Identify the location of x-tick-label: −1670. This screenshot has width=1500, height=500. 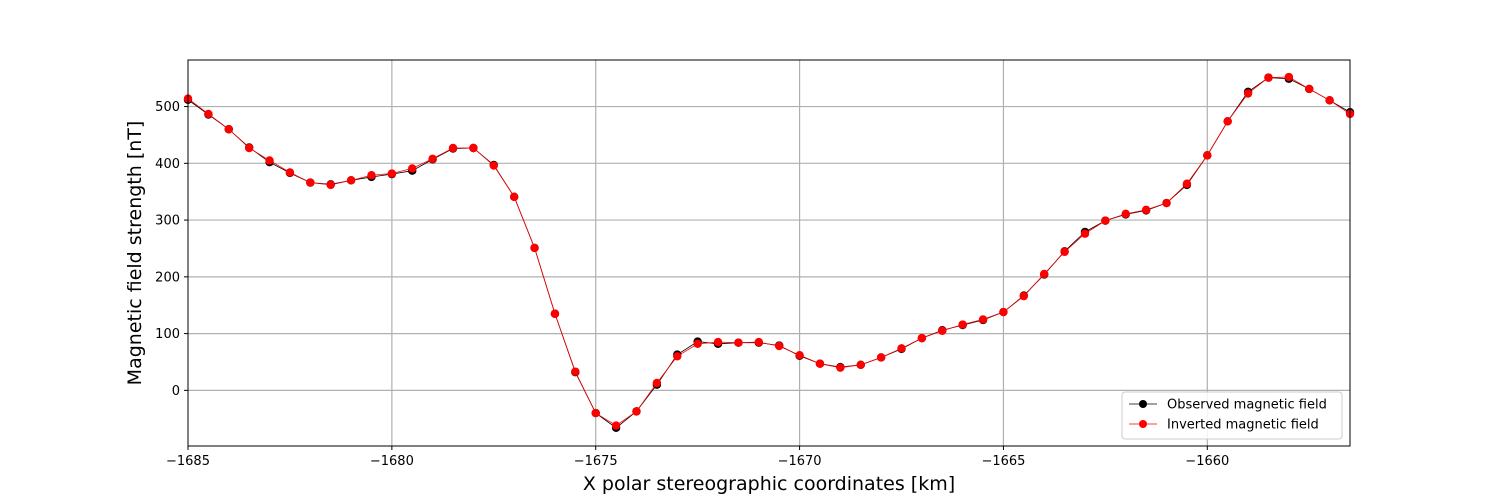
(800, 461).